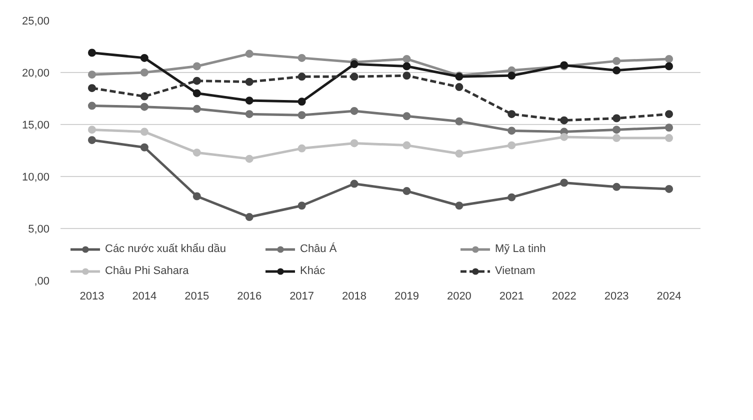  I want to click on y-tick-label: 5,00, so click(39, 230).